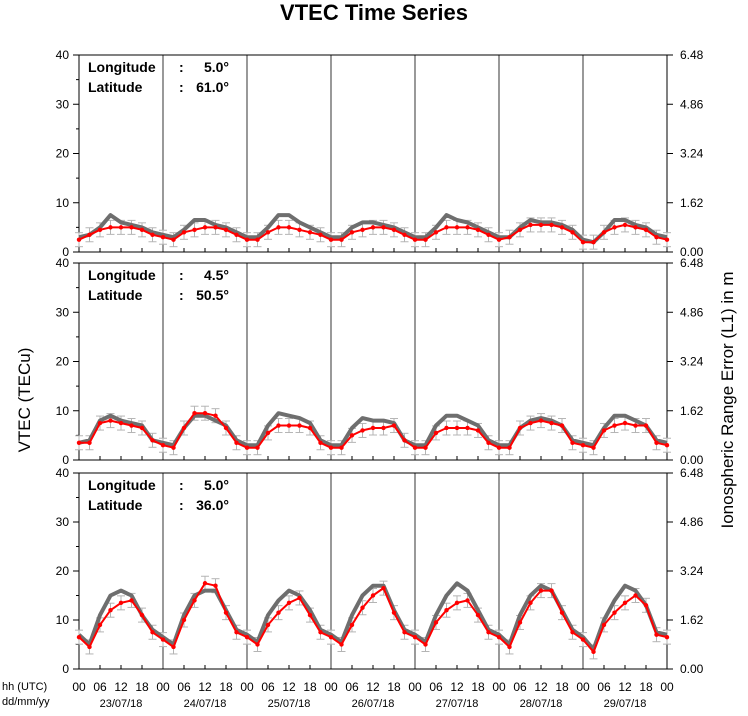  I want to click on y-tick-label-left: 20, so click(63, 571).